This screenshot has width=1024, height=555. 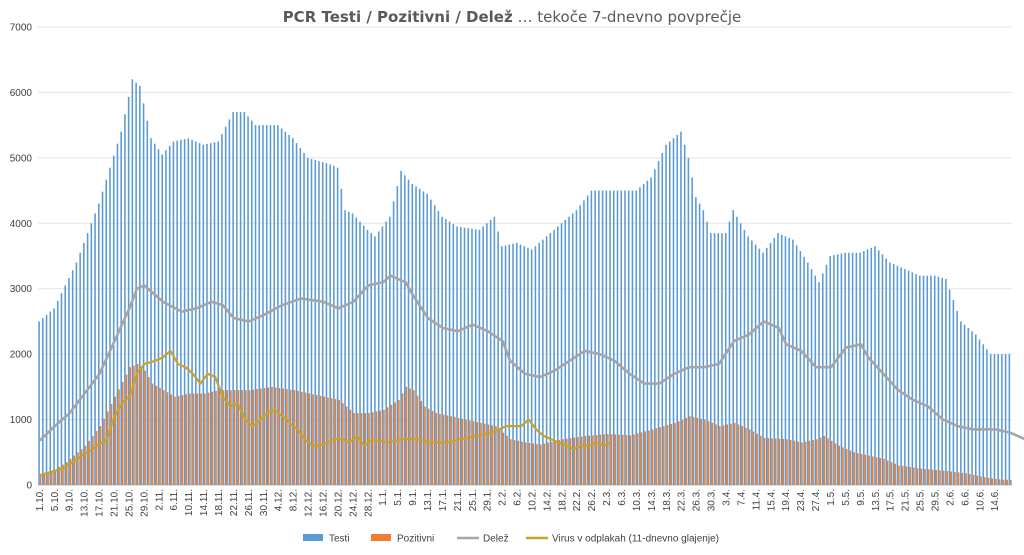 I want to click on x-tick-label: 17.10., so click(x=100, y=503).